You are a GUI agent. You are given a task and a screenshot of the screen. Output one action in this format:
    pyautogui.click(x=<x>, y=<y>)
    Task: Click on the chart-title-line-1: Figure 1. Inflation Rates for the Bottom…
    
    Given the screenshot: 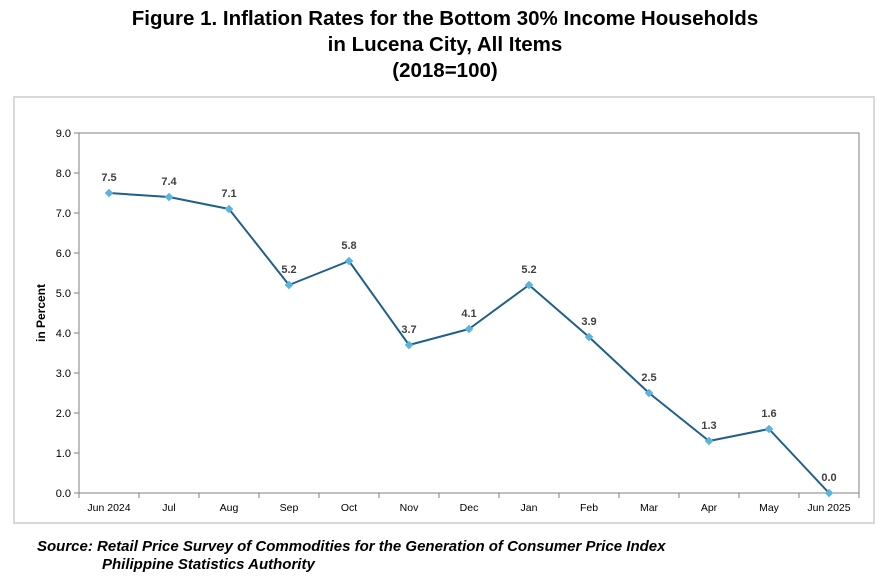 What is the action you would take?
    pyautogui.click(x=445, y=18)
    